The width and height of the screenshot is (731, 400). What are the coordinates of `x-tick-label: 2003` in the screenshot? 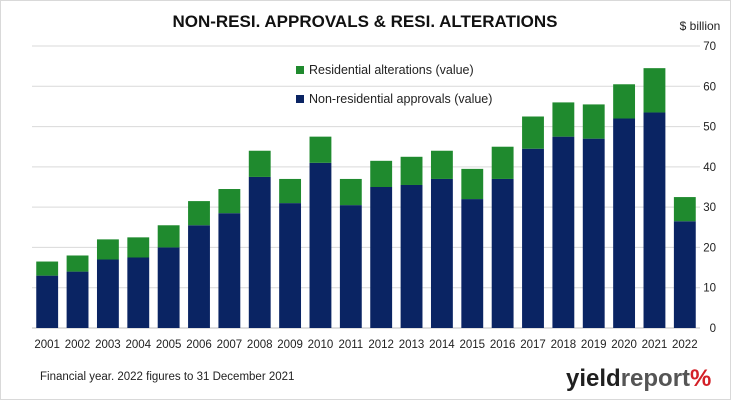 It's located at (108, 345).